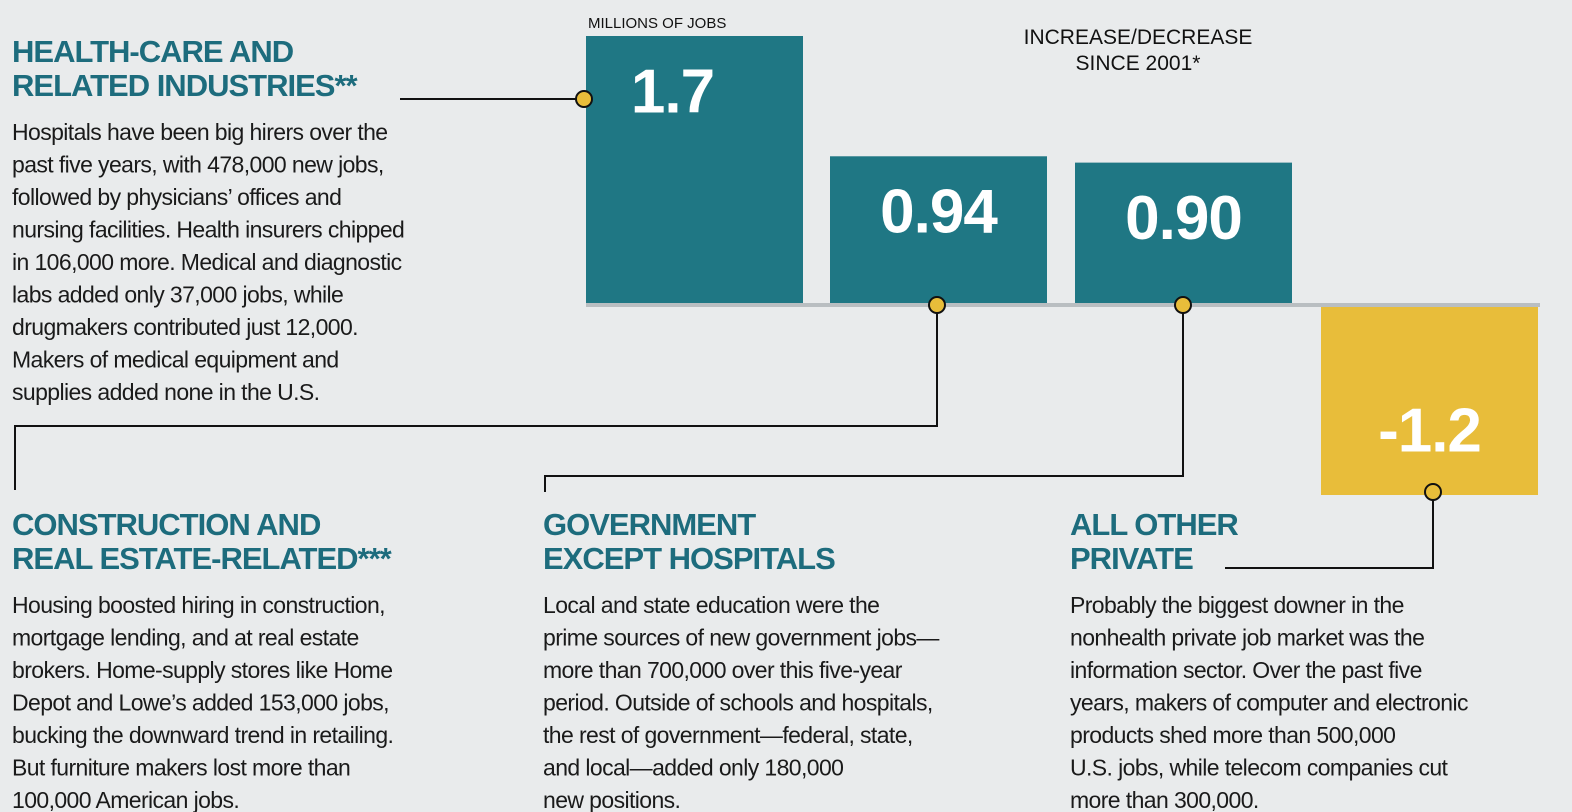  What do you see at coordinates (177, 295) in the screenshot?
I see `panel-text: labs added only 37,000 jobs, while` at bounding box center [177, 295].